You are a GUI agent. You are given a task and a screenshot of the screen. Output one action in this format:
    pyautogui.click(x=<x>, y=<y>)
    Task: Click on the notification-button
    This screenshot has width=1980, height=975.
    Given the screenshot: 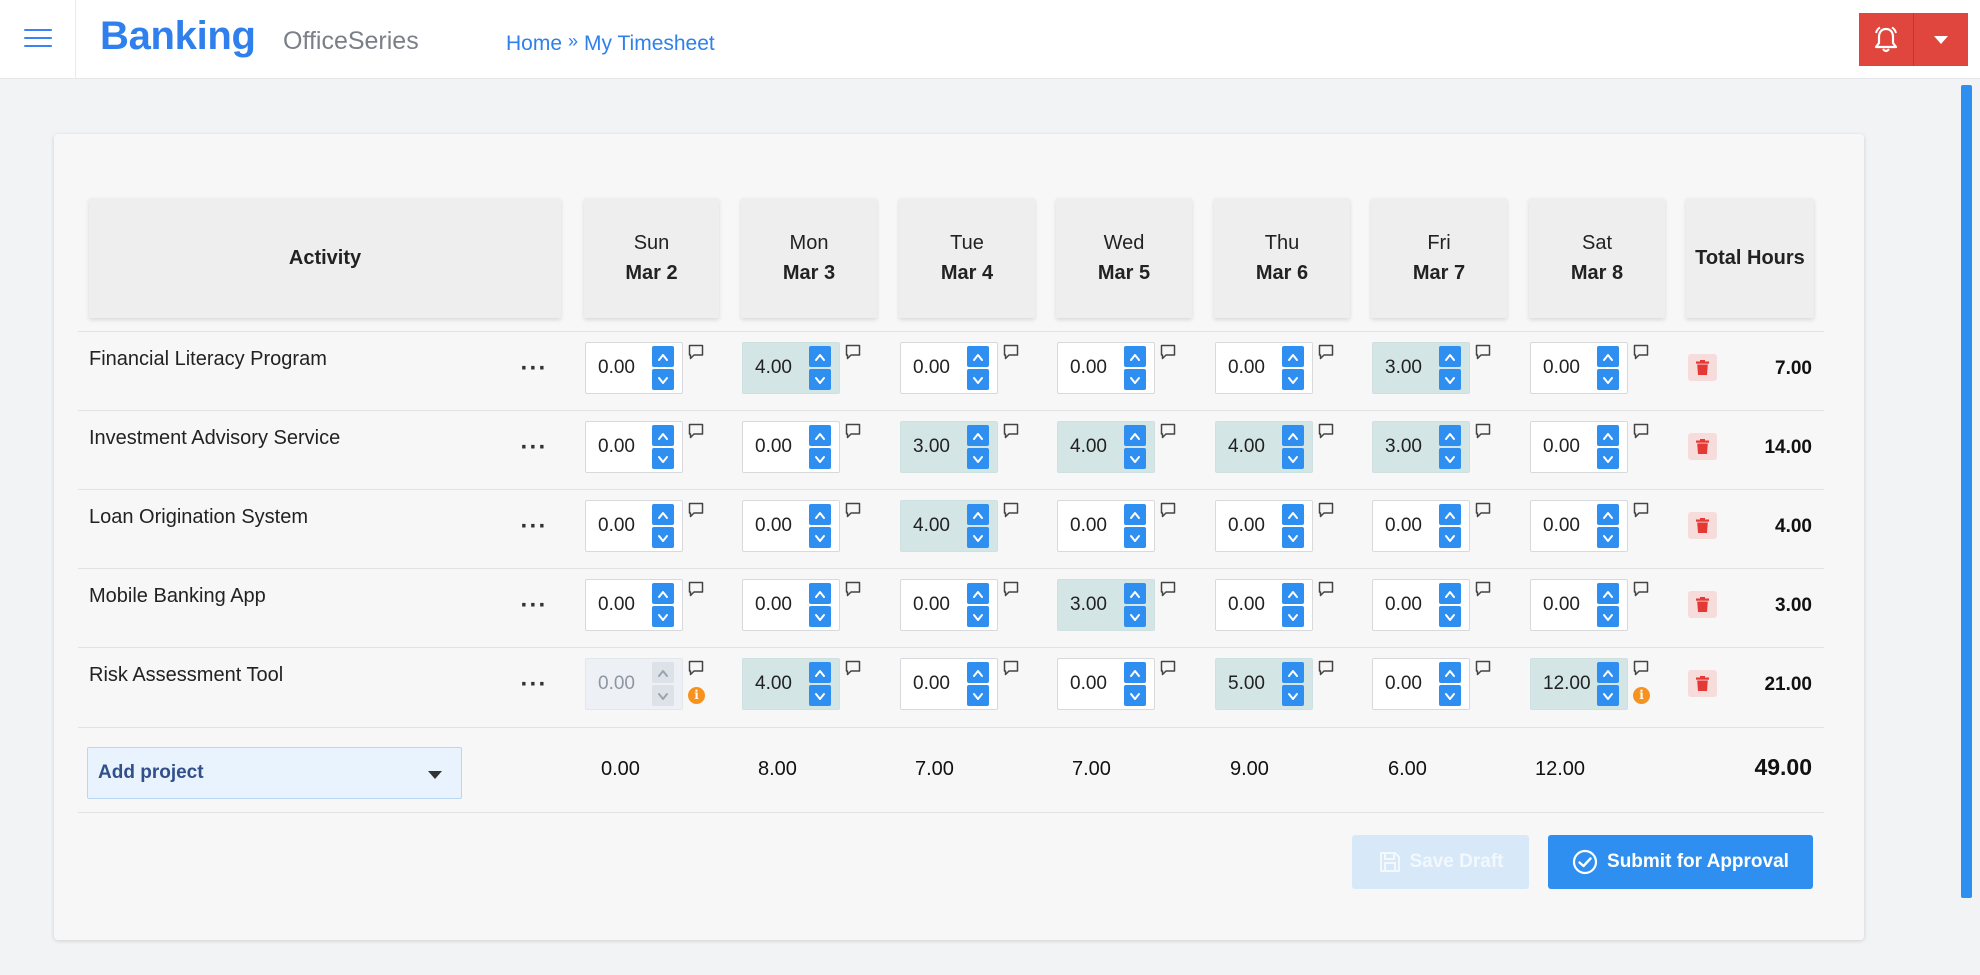 What is the action you would take?
    pyautogui.click(x=1886, y=39)
    